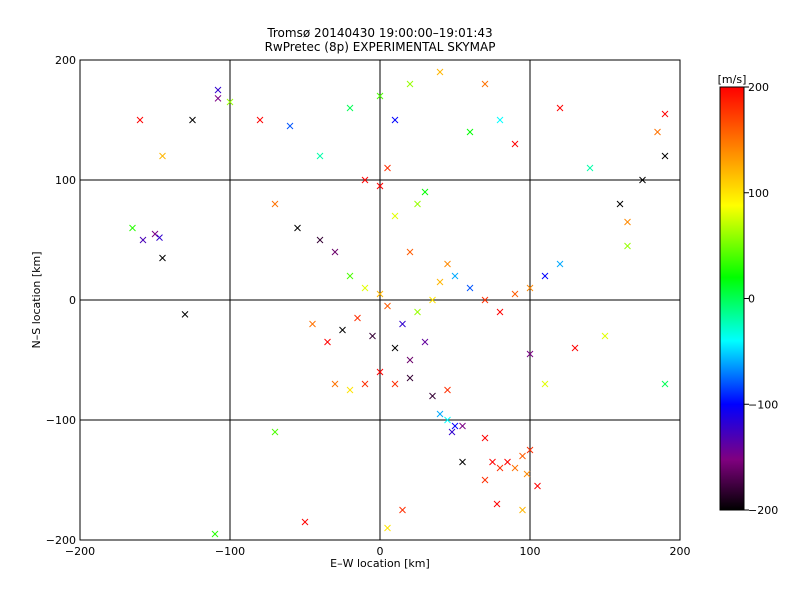 This screenshot has width=800, height=600. I want to click on colorbar-tick-label: −100, so click(763, 404).